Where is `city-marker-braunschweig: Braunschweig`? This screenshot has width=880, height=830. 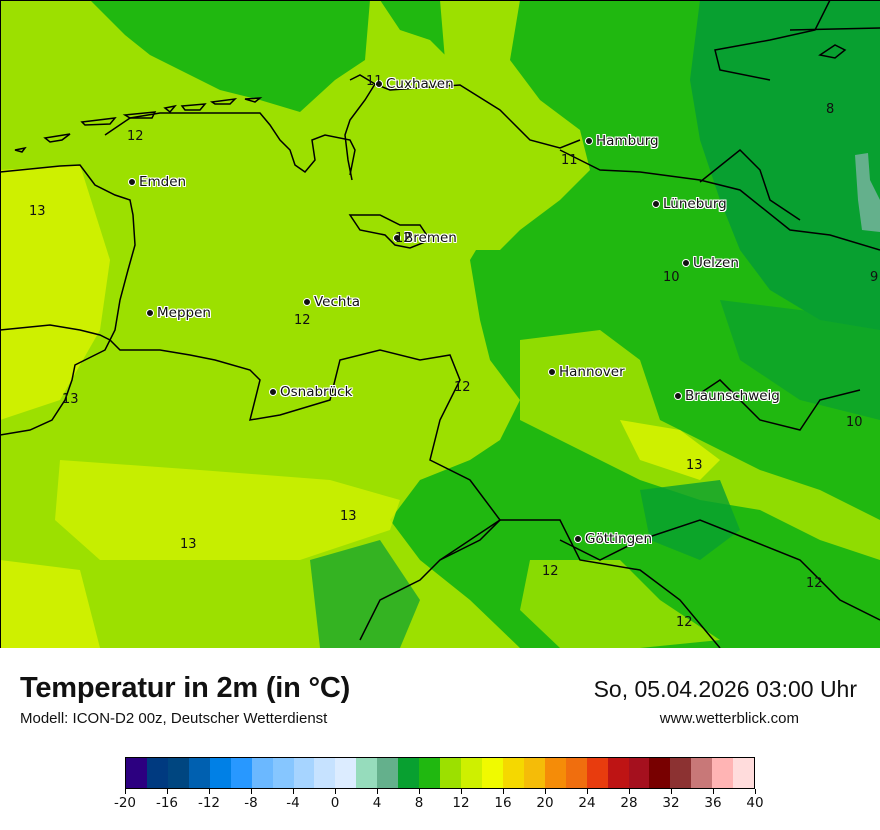 city-marker-braunschweig: Braunschweig is located at coordinates (727, 396).